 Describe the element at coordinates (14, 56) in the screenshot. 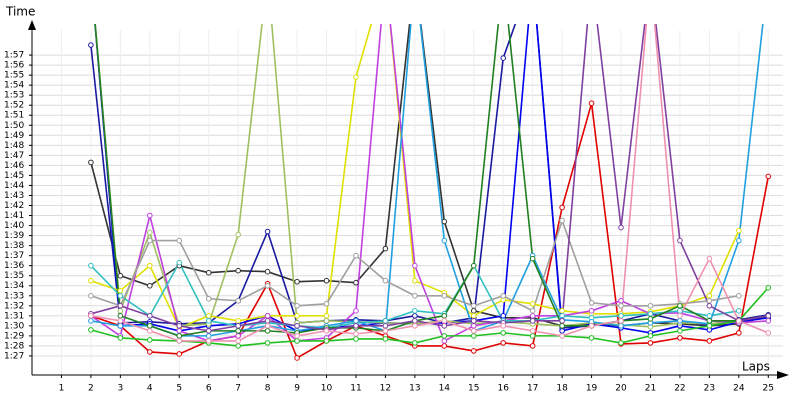

I see `y-tick-label: 1:57` at that location.